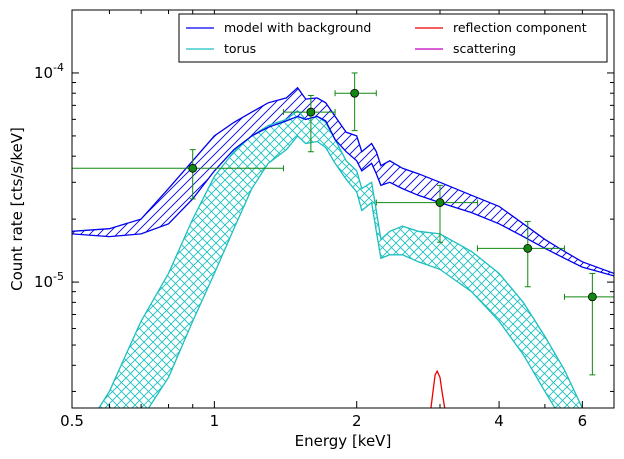  I want to click on y-tick-labels: 10⁻⁵ 10⁻⁴, so click(49, 176).